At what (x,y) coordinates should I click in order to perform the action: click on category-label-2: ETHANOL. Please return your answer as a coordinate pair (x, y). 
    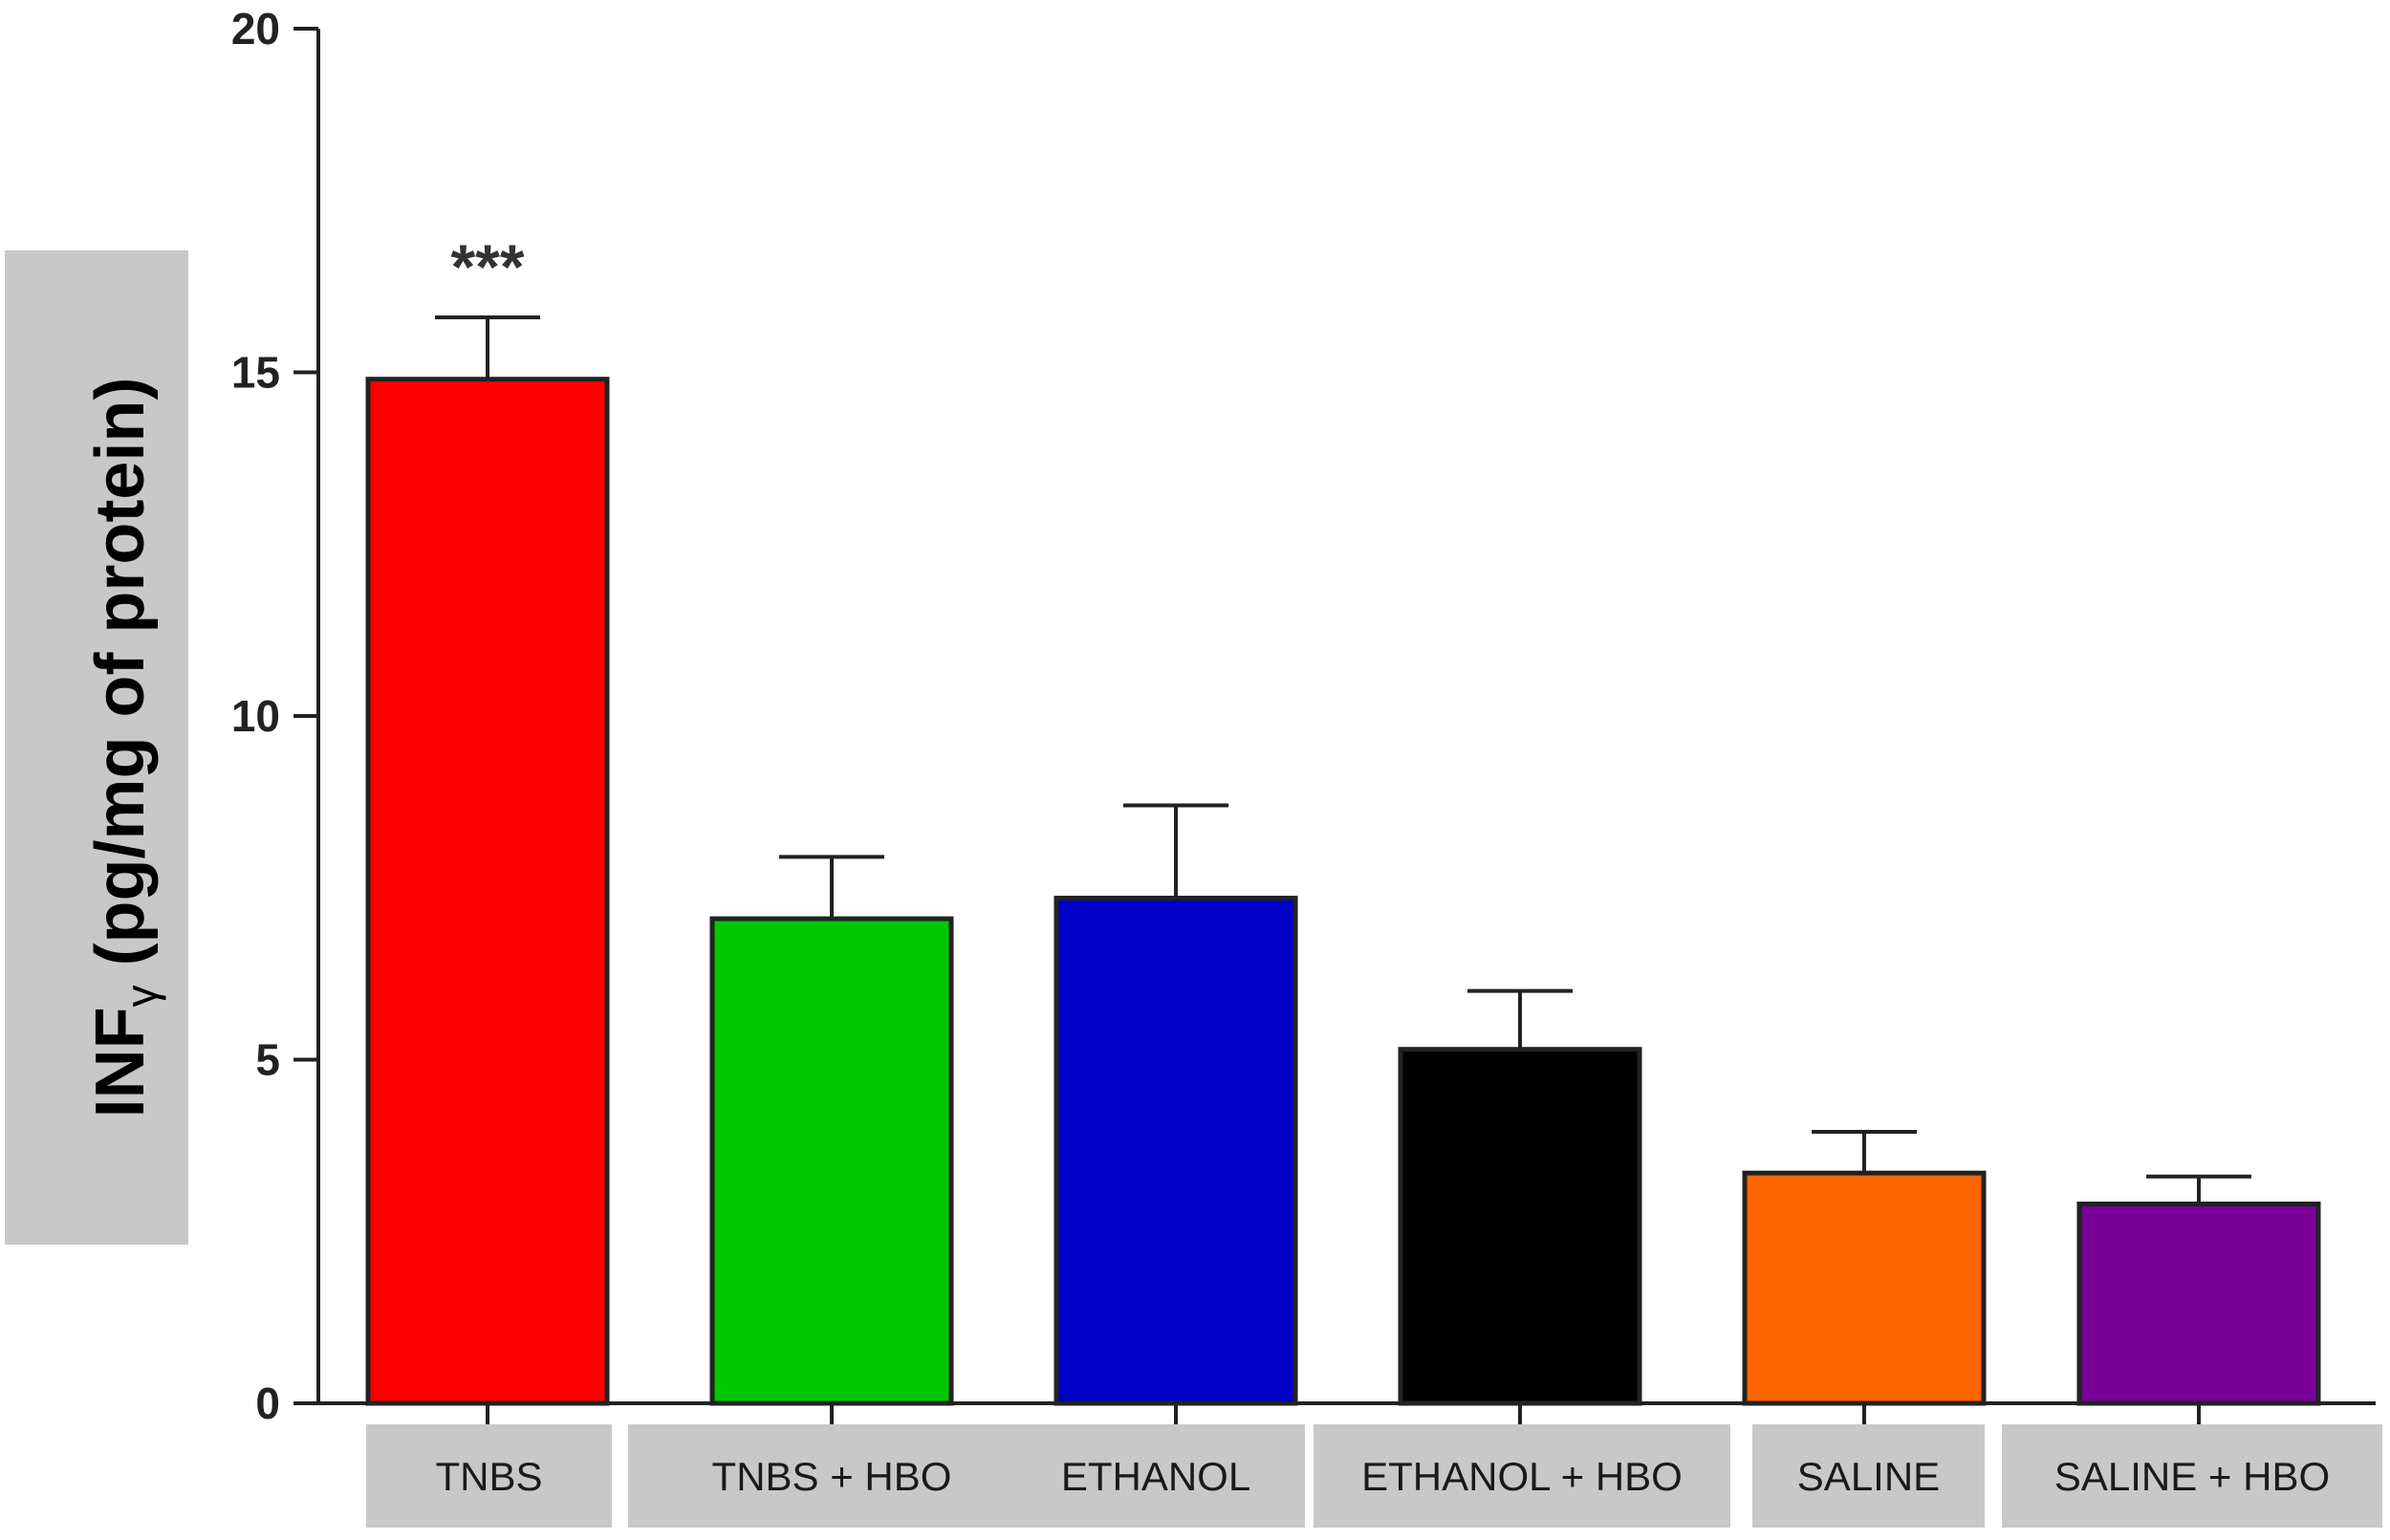
    Looking at the image, I should click on (1155, 1477).